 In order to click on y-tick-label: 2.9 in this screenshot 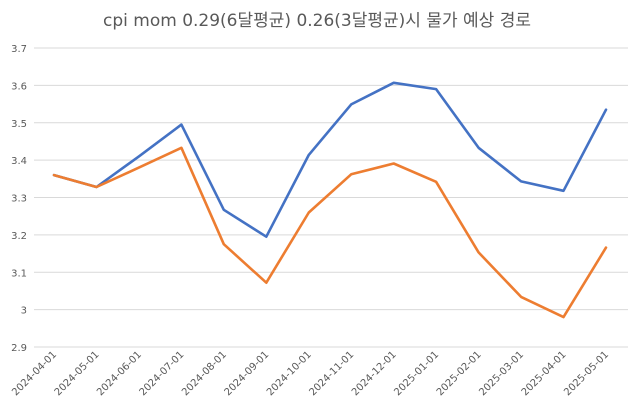, I will do `click(19, 348)`.